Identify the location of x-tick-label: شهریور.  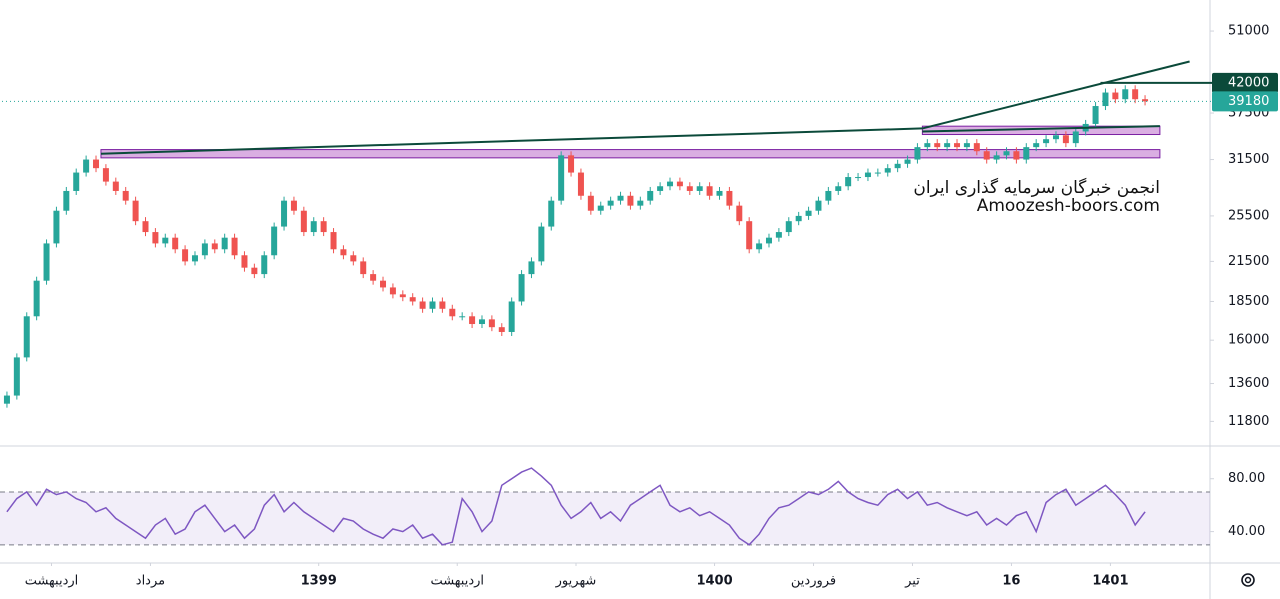
(576, 581).